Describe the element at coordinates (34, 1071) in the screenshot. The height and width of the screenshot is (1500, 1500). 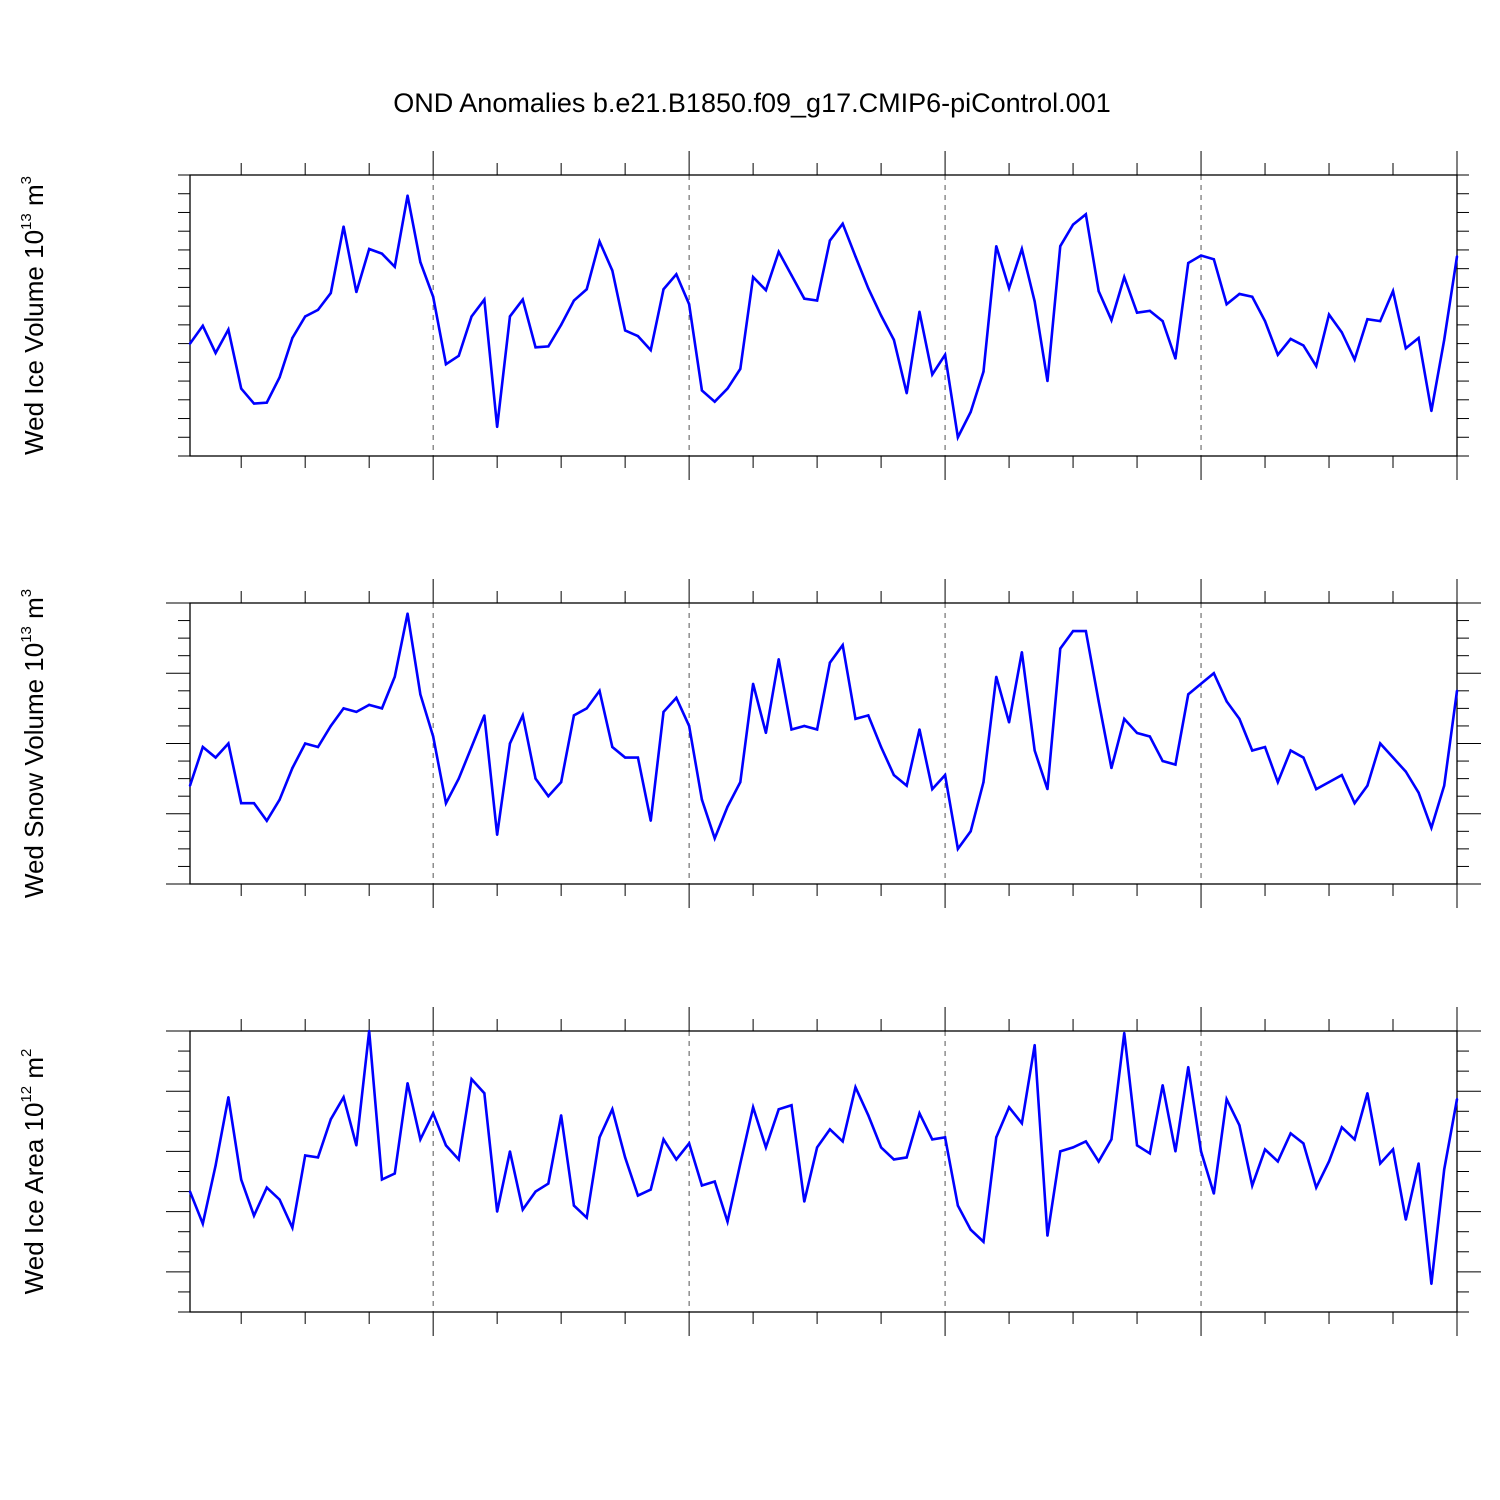
I see `y-axis-label-text: m` at that location.